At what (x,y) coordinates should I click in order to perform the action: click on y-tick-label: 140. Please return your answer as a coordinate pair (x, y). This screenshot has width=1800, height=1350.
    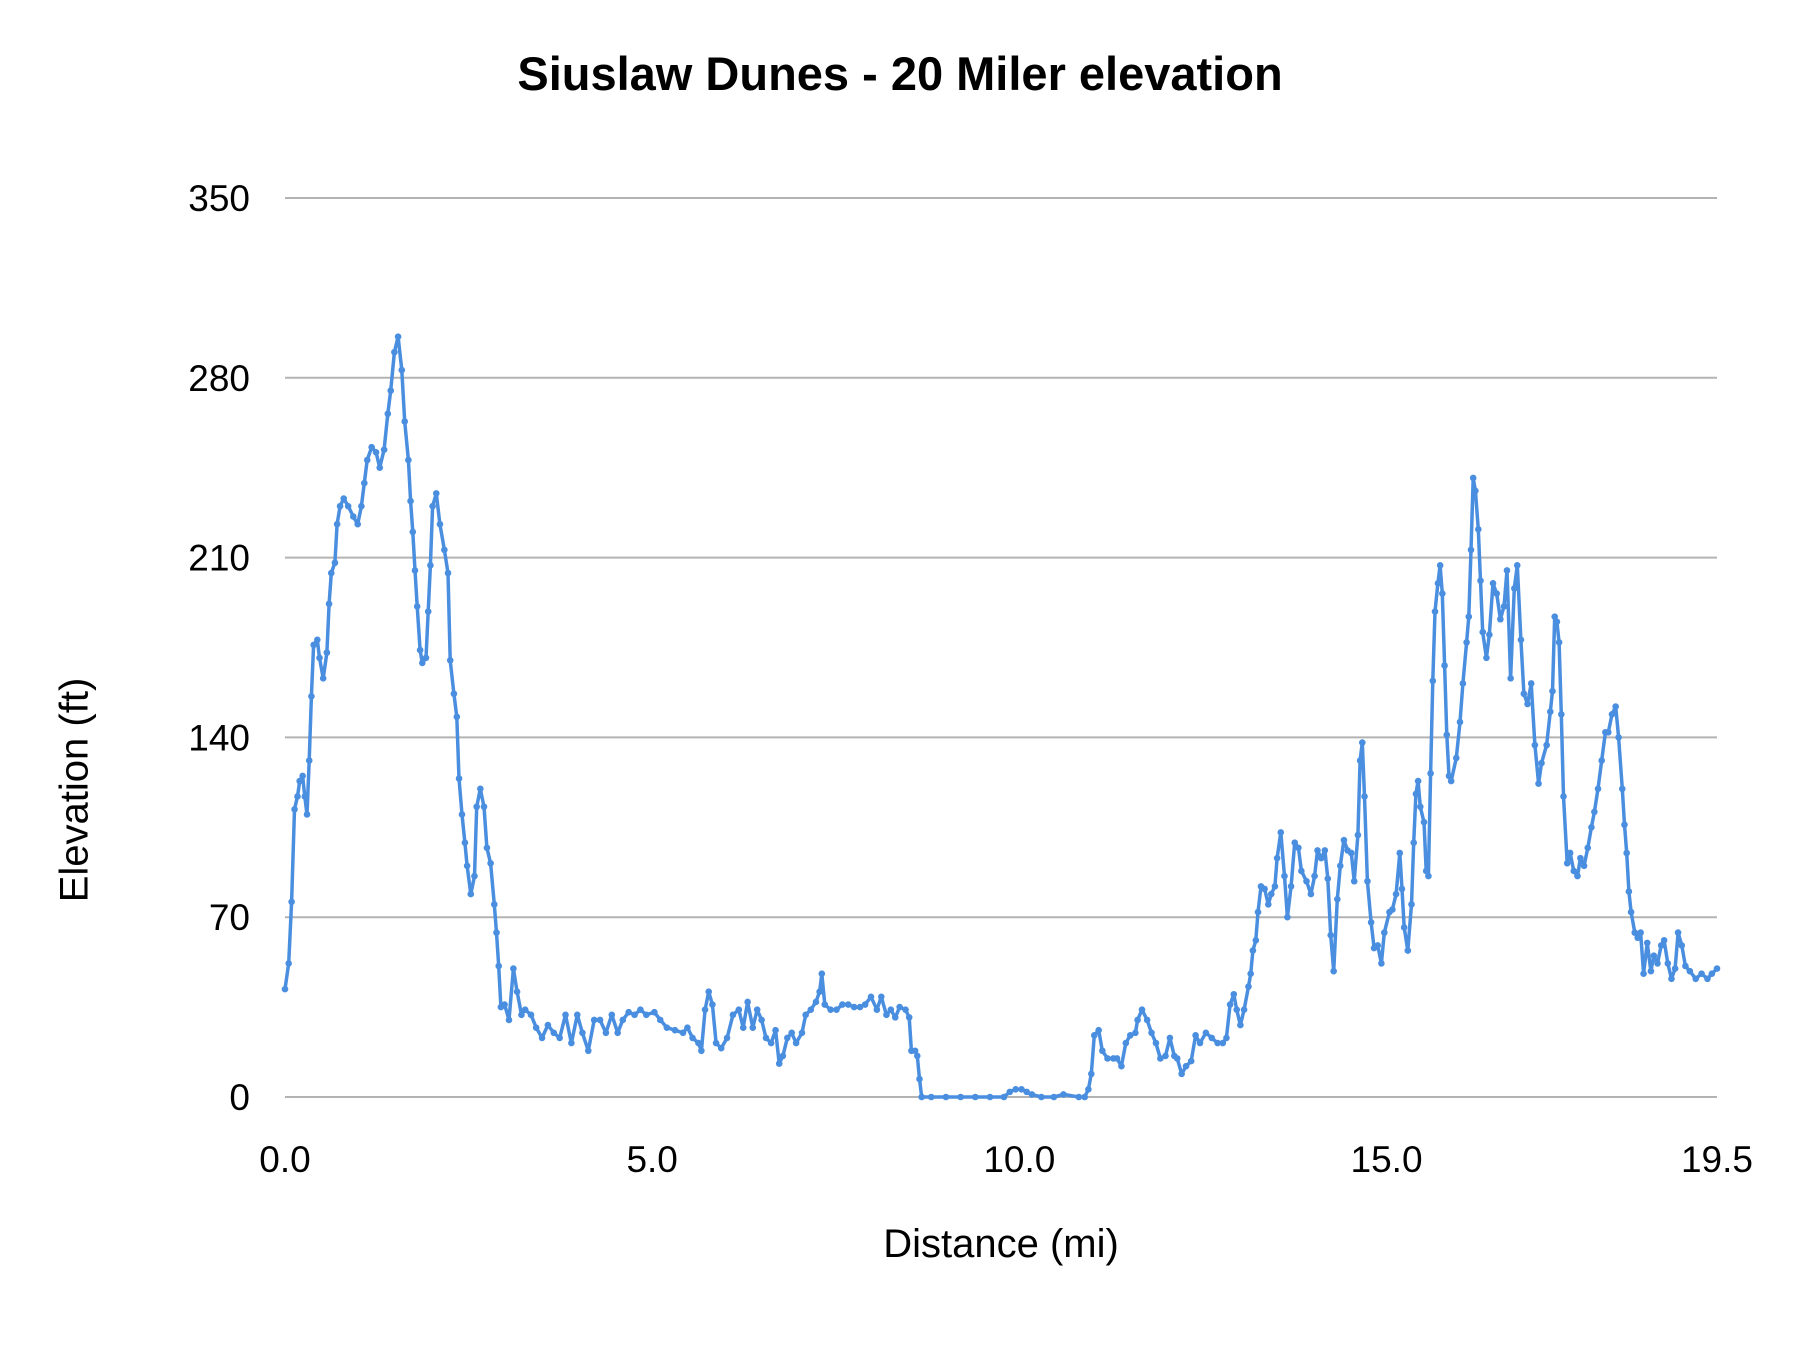
    Looking at the image, I should click on (219, 737).